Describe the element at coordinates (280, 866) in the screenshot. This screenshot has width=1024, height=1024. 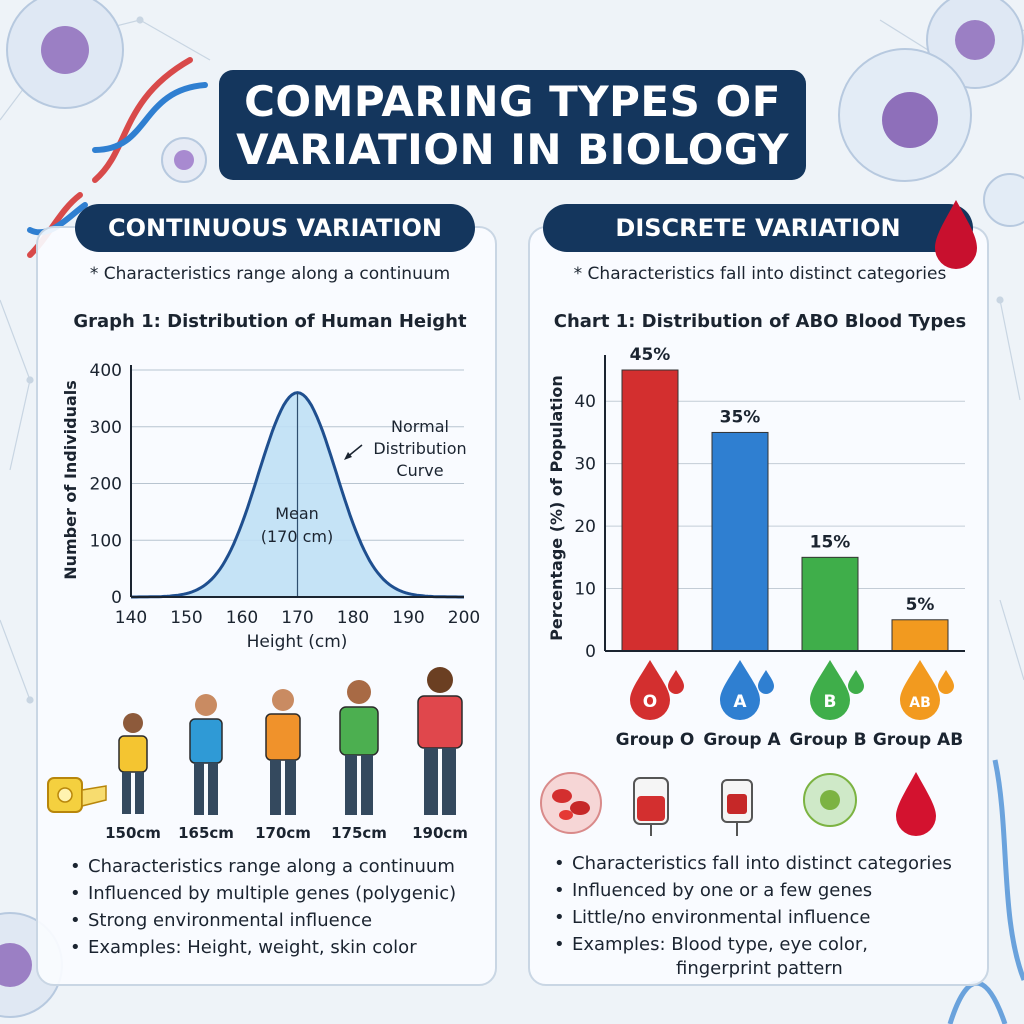
I see `continuous-bullet-1: Characteristics range along a continuum` at that location.